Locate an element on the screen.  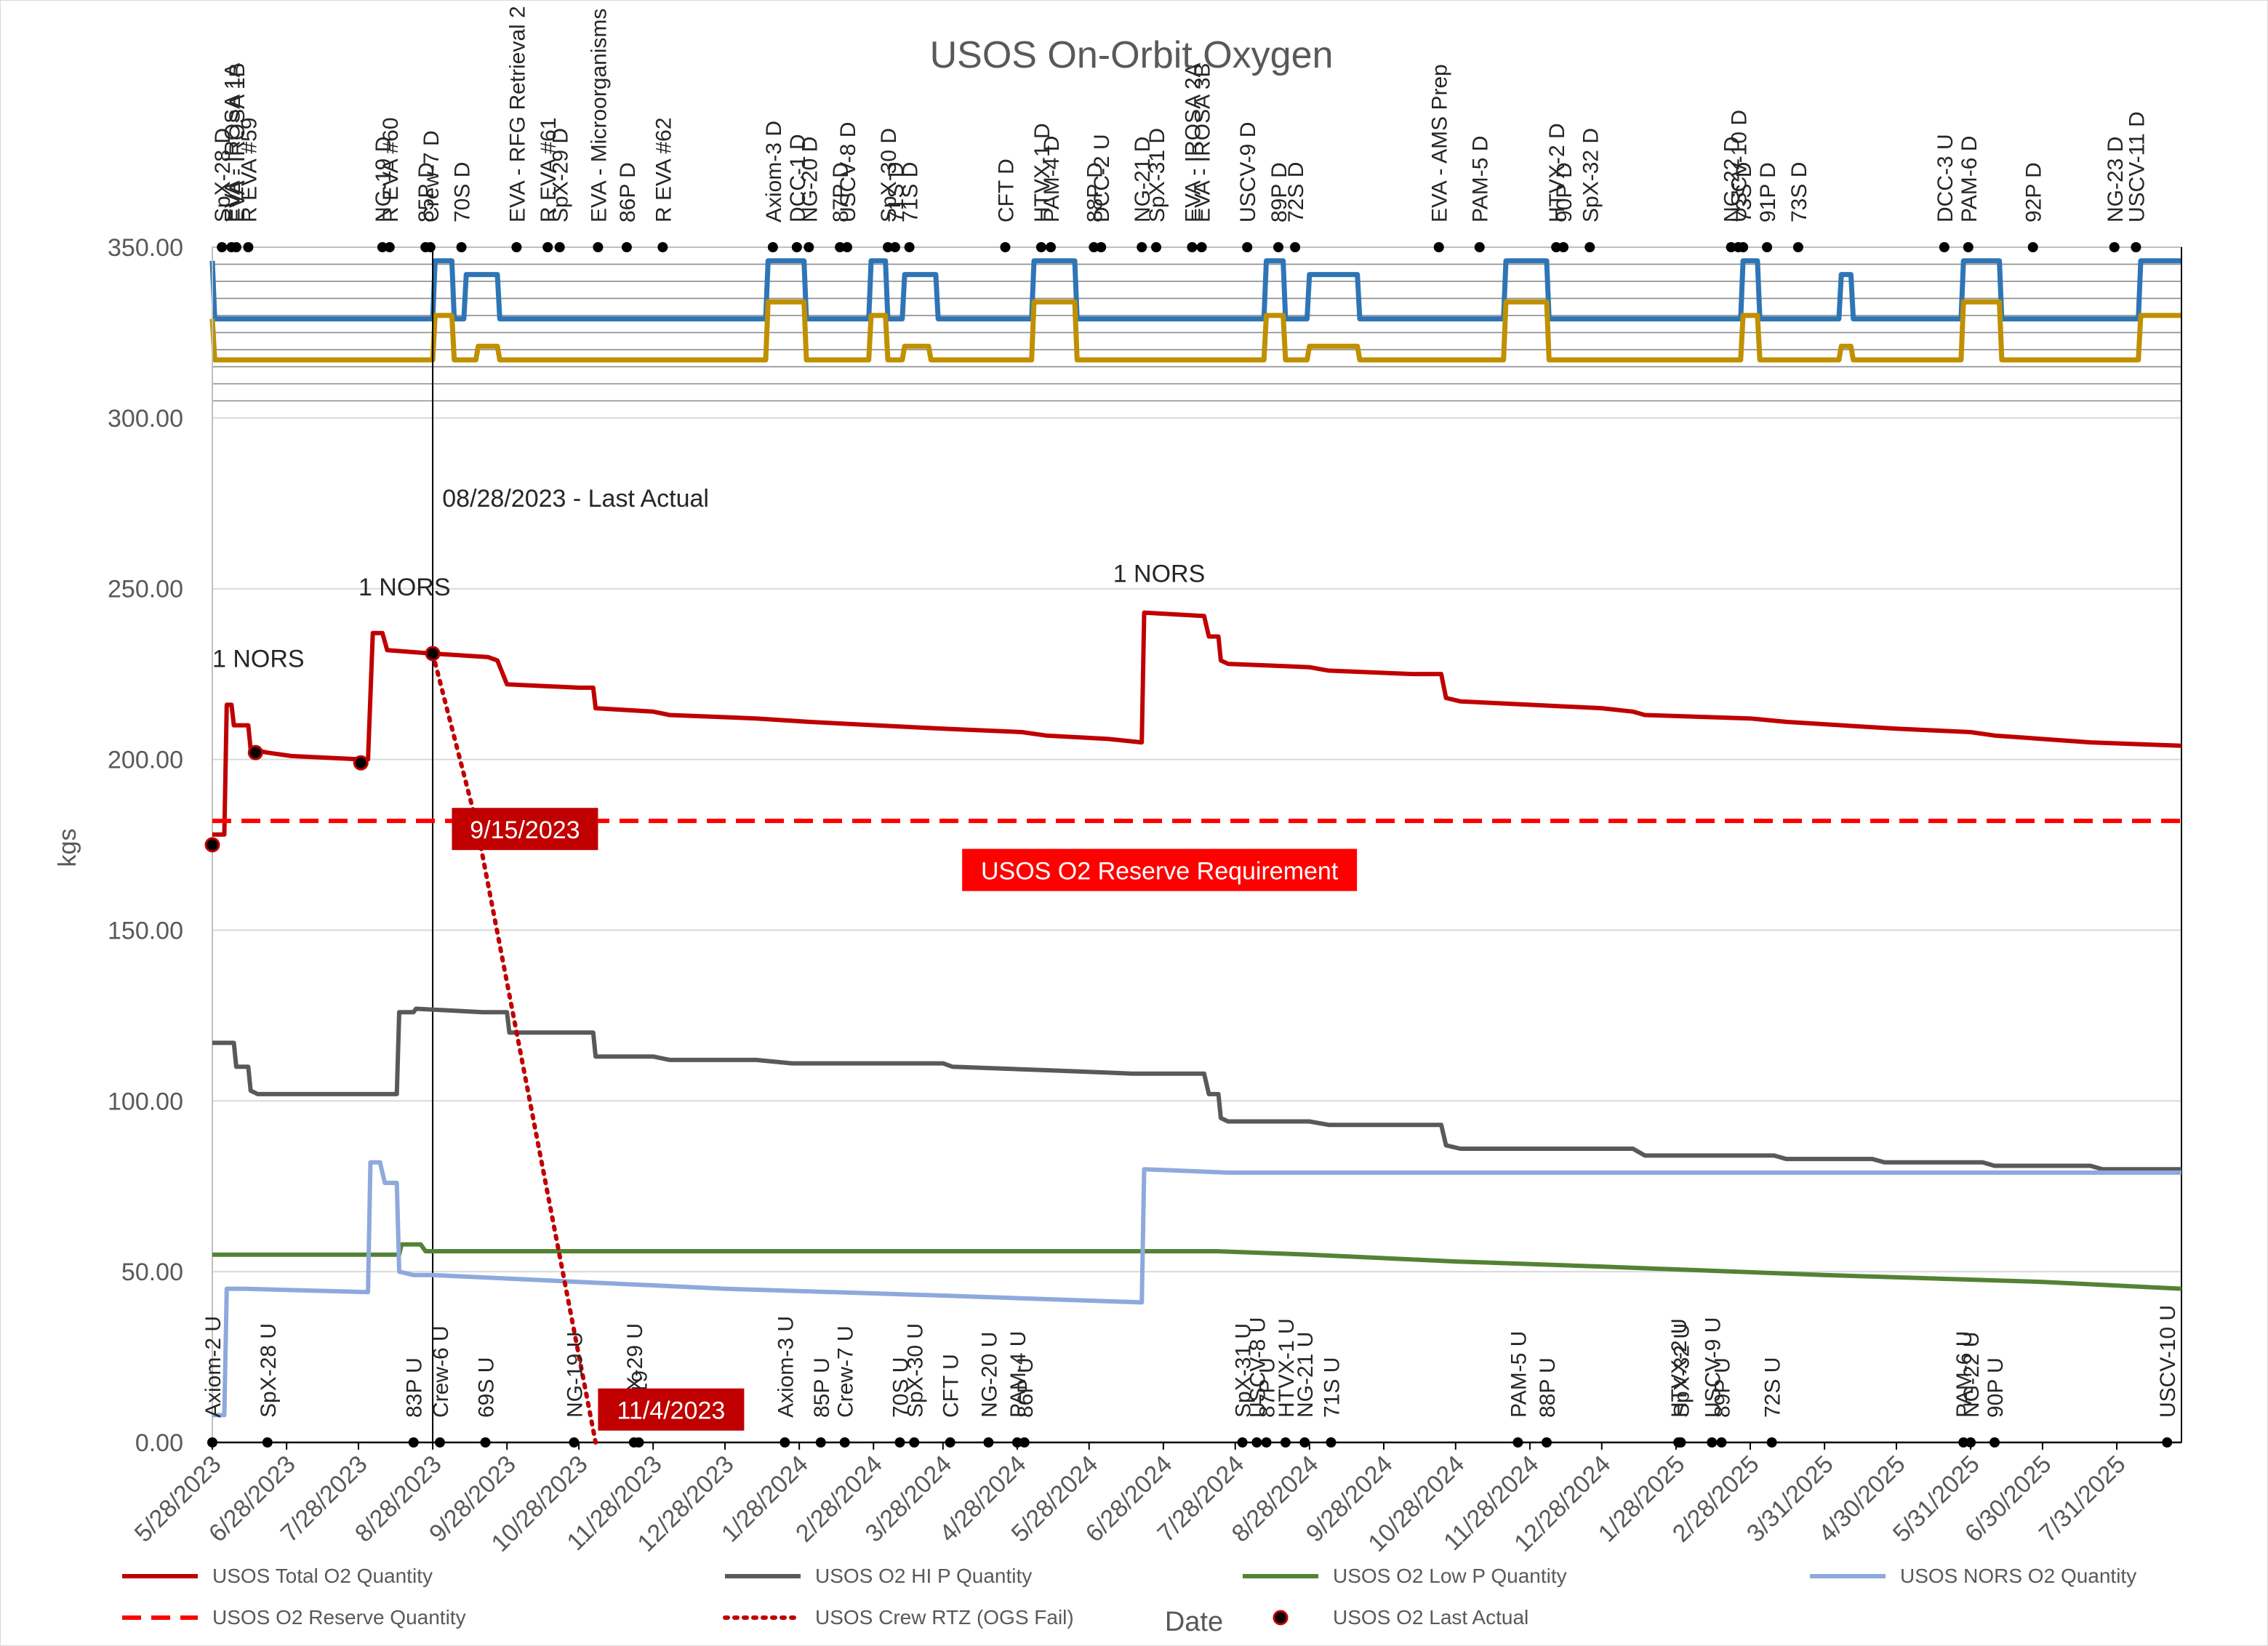
y-tick-label: 250.00 is located at coordinates (145, 589).